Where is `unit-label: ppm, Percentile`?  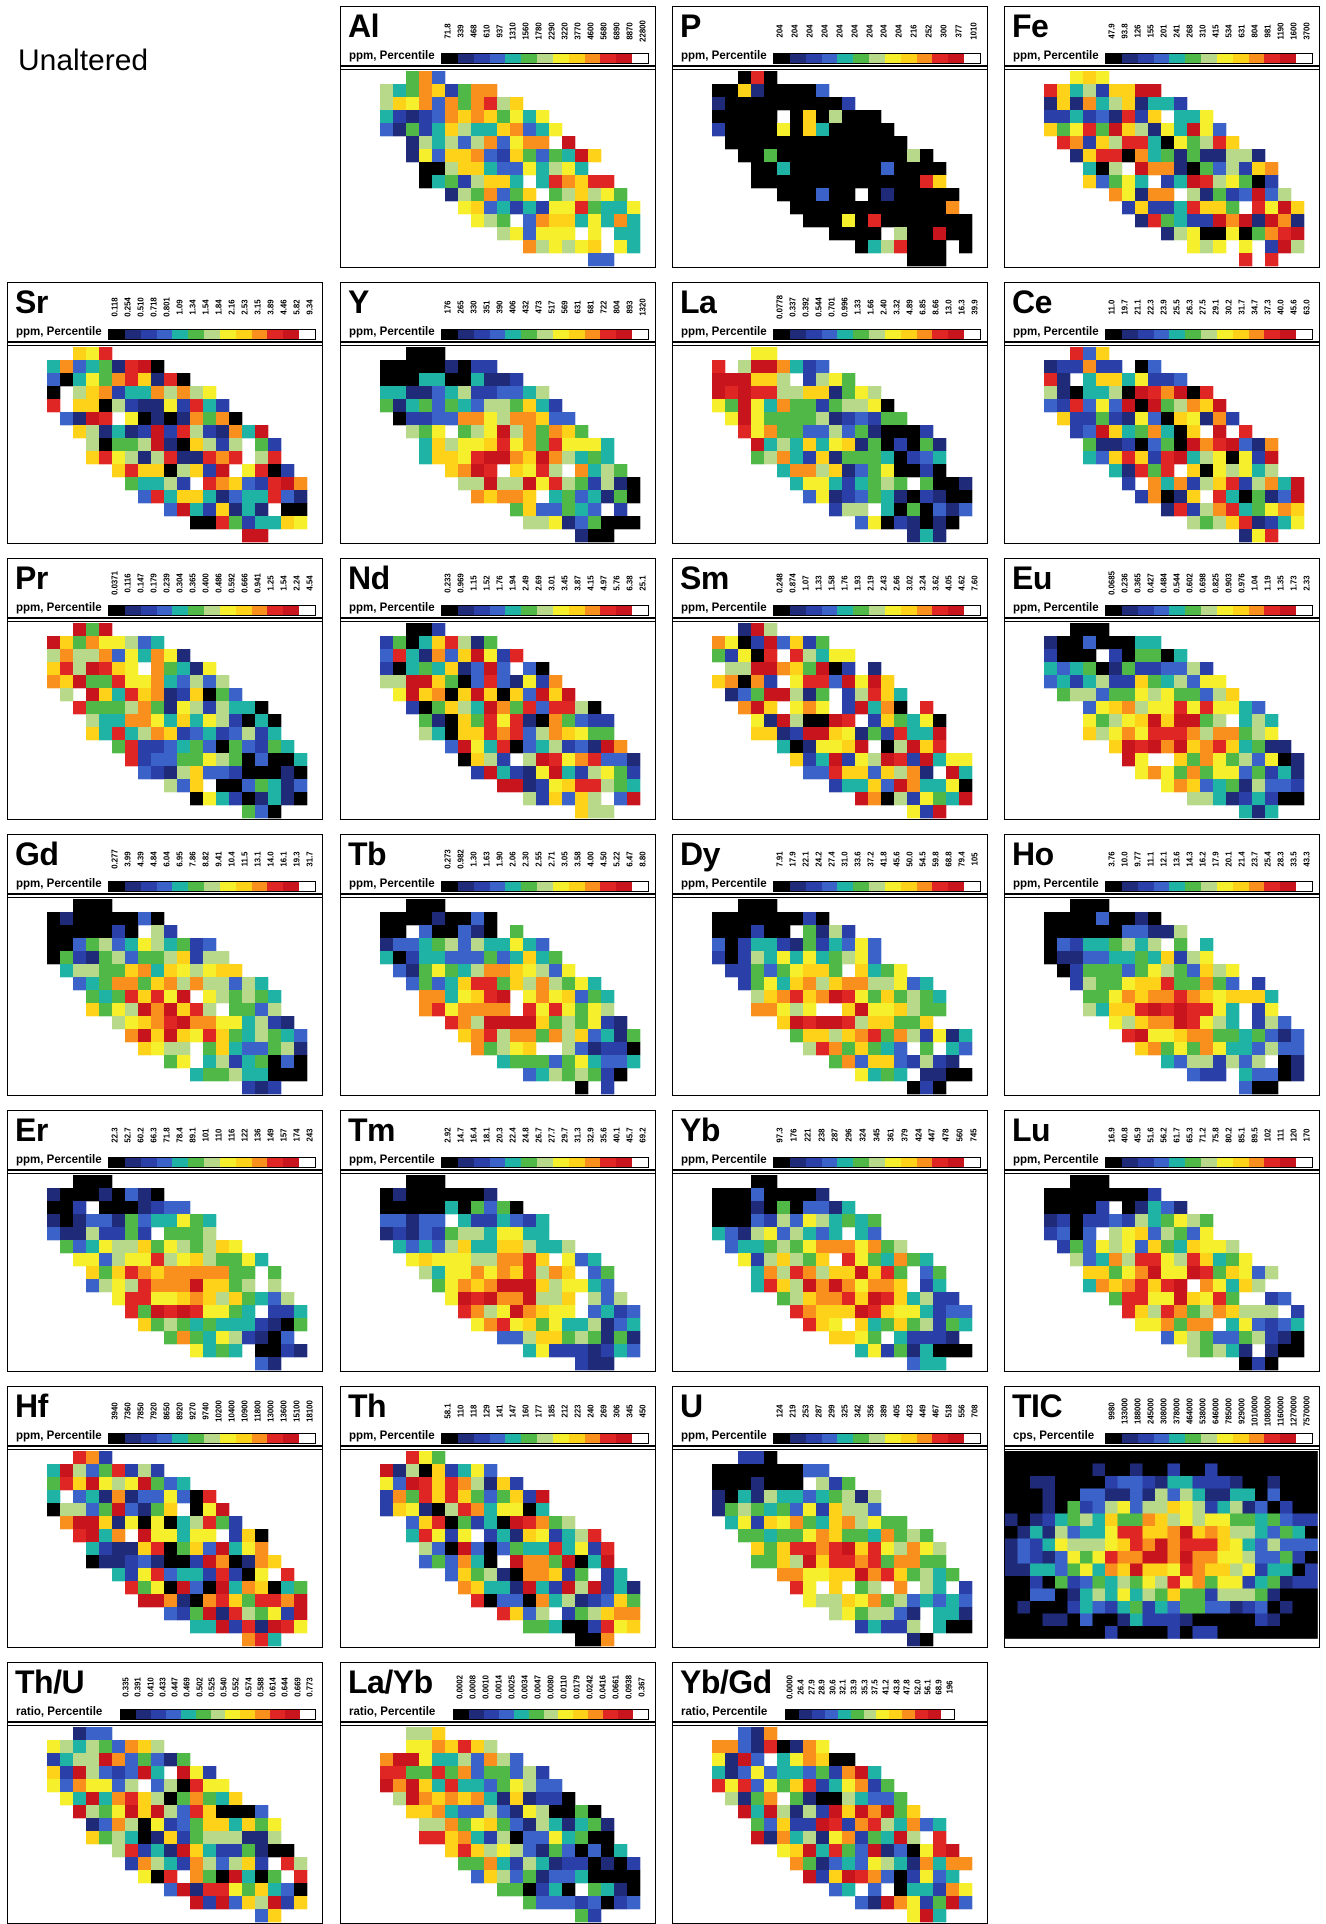 unit-label: ppm, Percentile is located at coordinates (724, 332).